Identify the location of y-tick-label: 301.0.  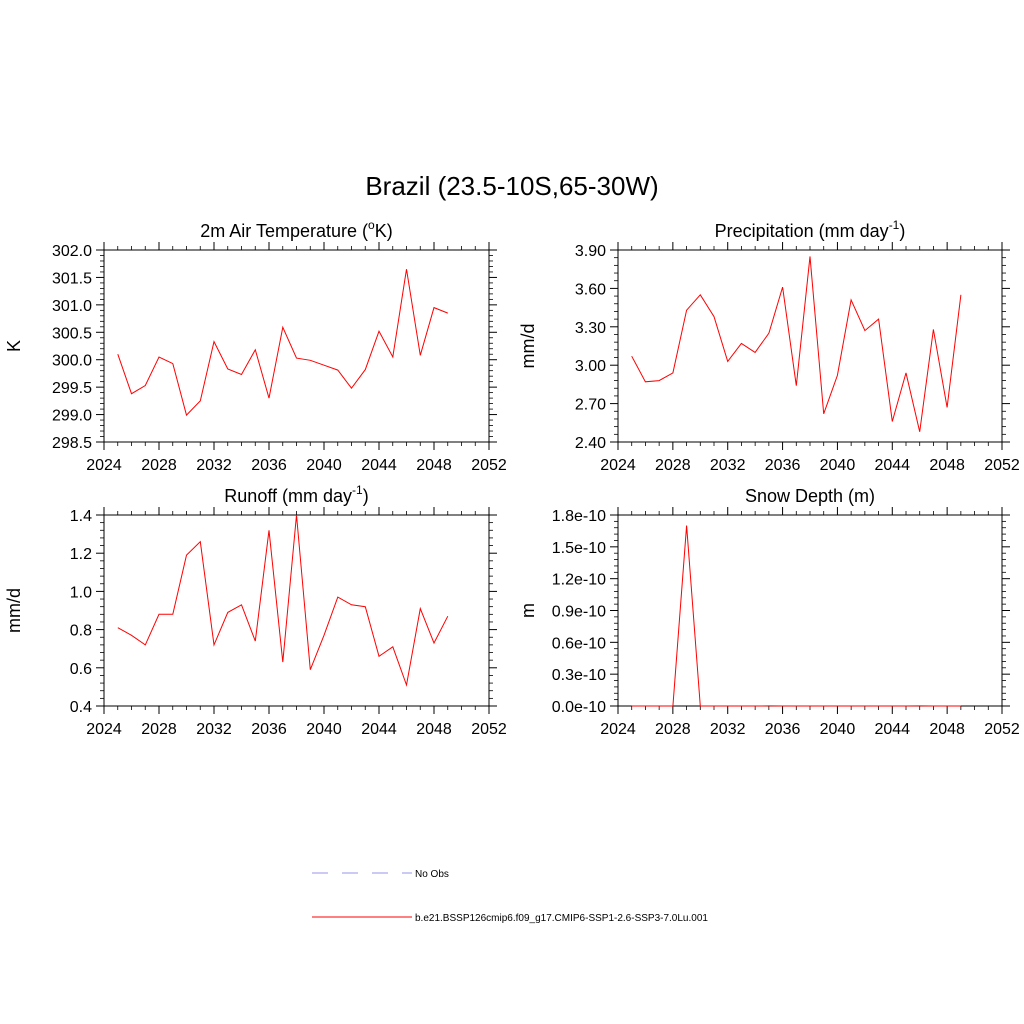
(72, 306).